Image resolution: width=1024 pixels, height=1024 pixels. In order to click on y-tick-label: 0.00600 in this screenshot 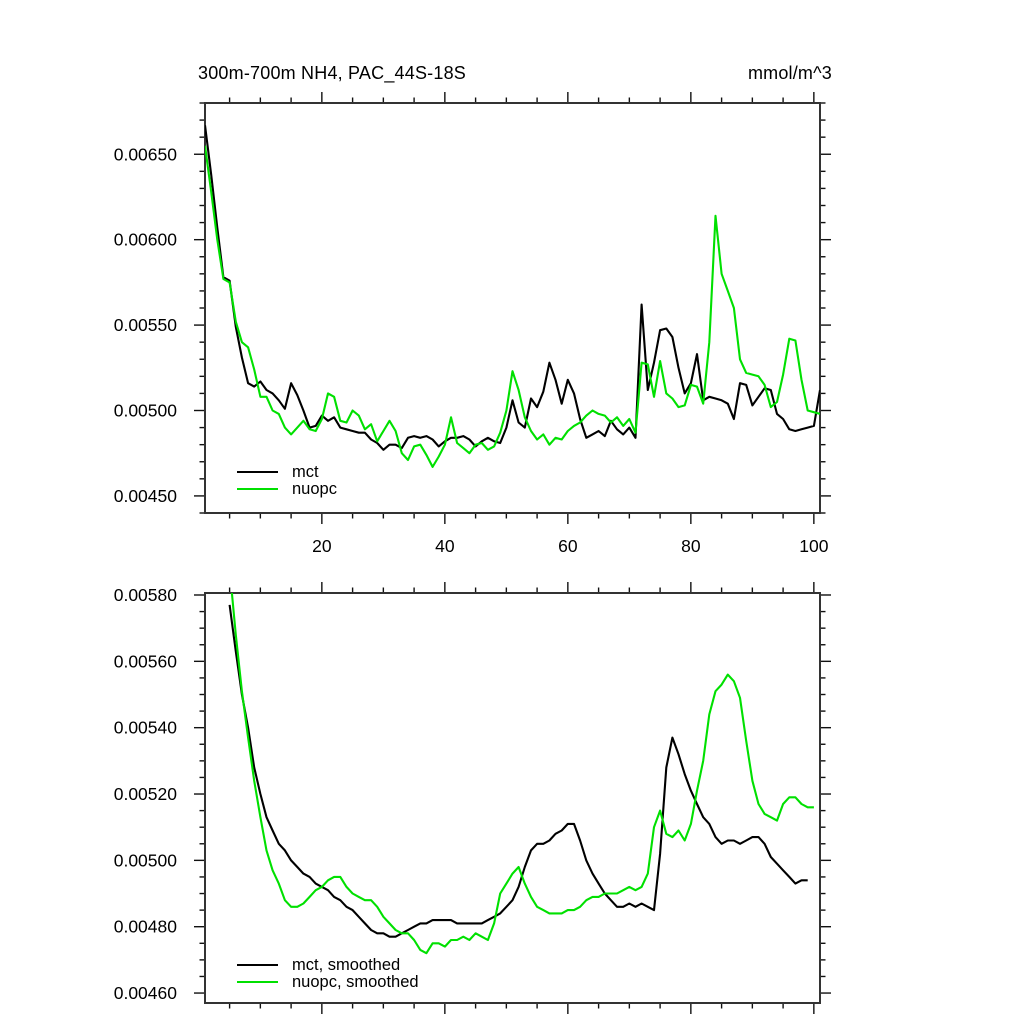, I will do `click(146, 240)`.